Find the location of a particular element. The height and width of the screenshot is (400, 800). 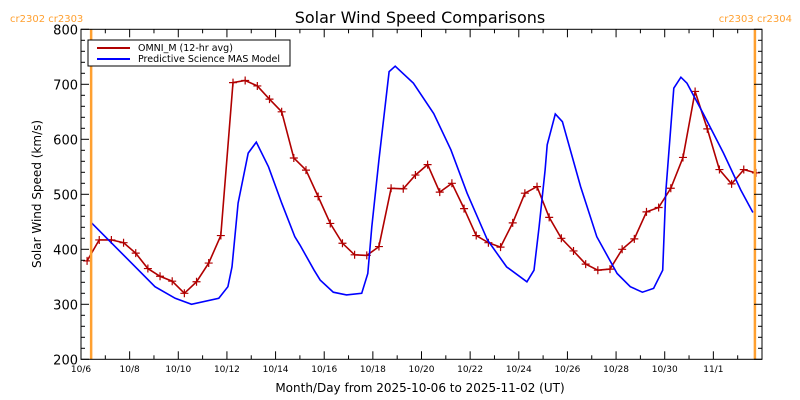

x-tick-label: 10/20 is located at coordinates (422, 370).